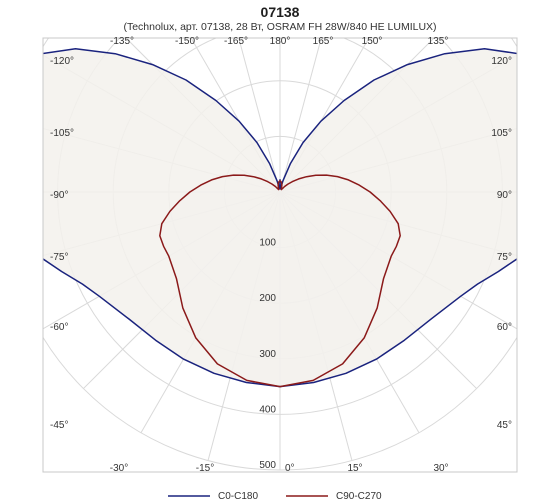 Image resolution: width=560 pixels, height=504 pixels. I want to click on angle-tick-label: 75°, so click(504, 257).